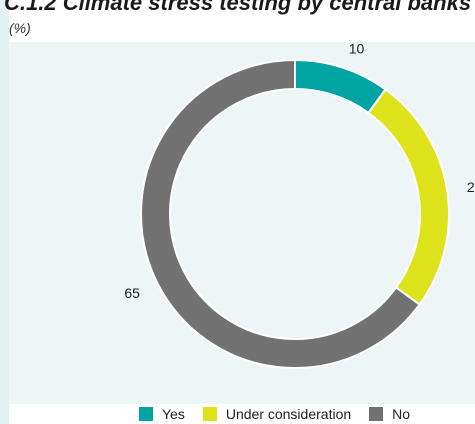 Image resolution: width=475 pixels, height=424 pixels. Describe the element at coordinates (340, 86) in the screenshot. I see `donut-slice-yes` at that location.